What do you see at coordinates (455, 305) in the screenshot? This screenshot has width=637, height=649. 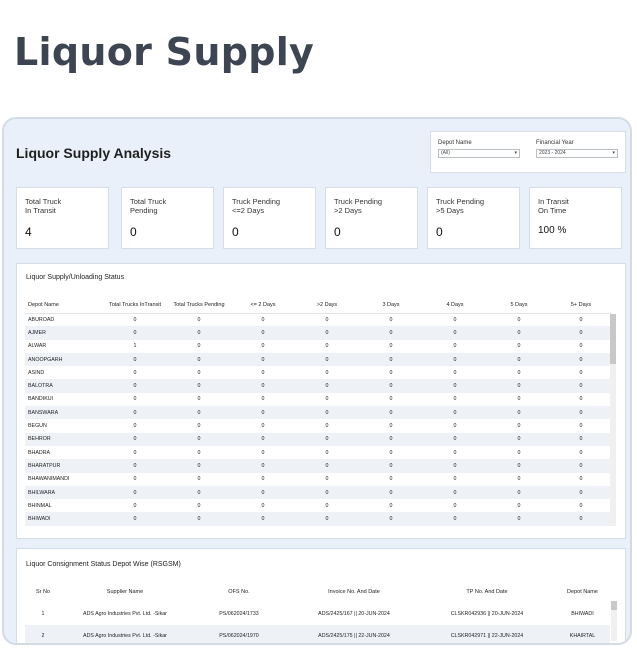 I see `column-header: 4 Days` at bounding box center [455, 305].